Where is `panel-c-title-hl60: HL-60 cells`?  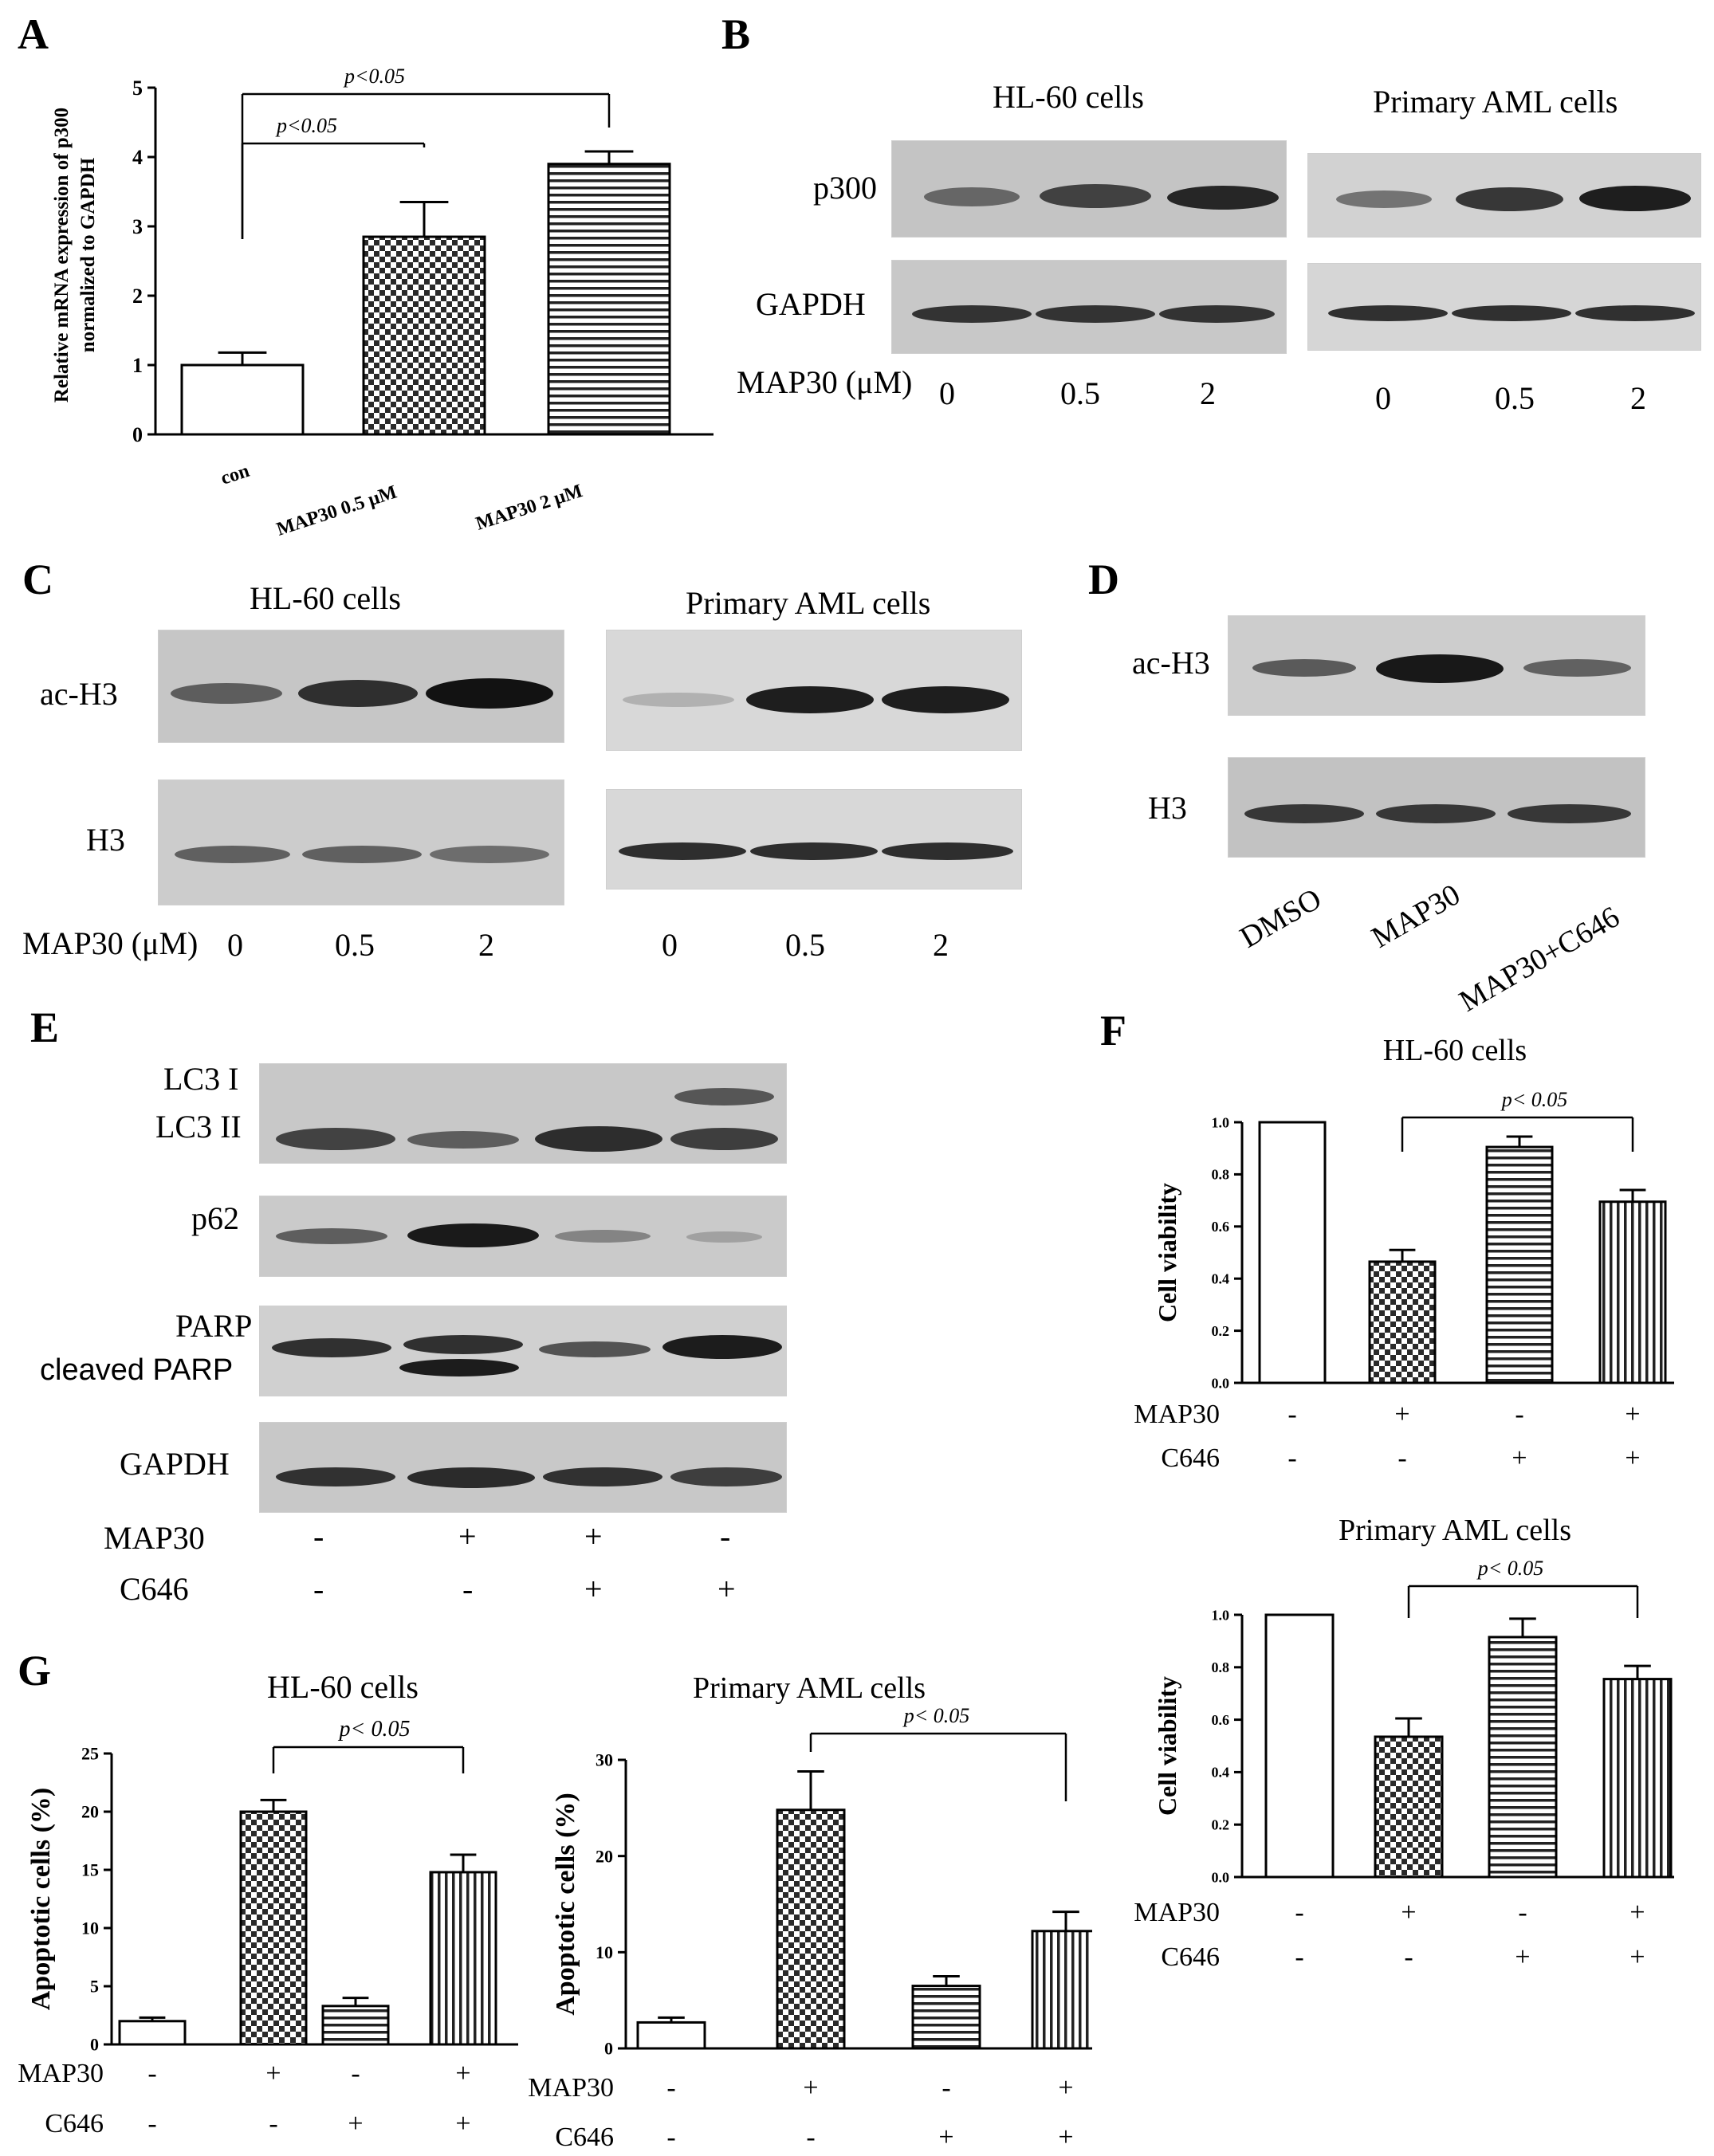 panel-c-title-hl60: HL-60 cells is located at coordinates (325, 598).